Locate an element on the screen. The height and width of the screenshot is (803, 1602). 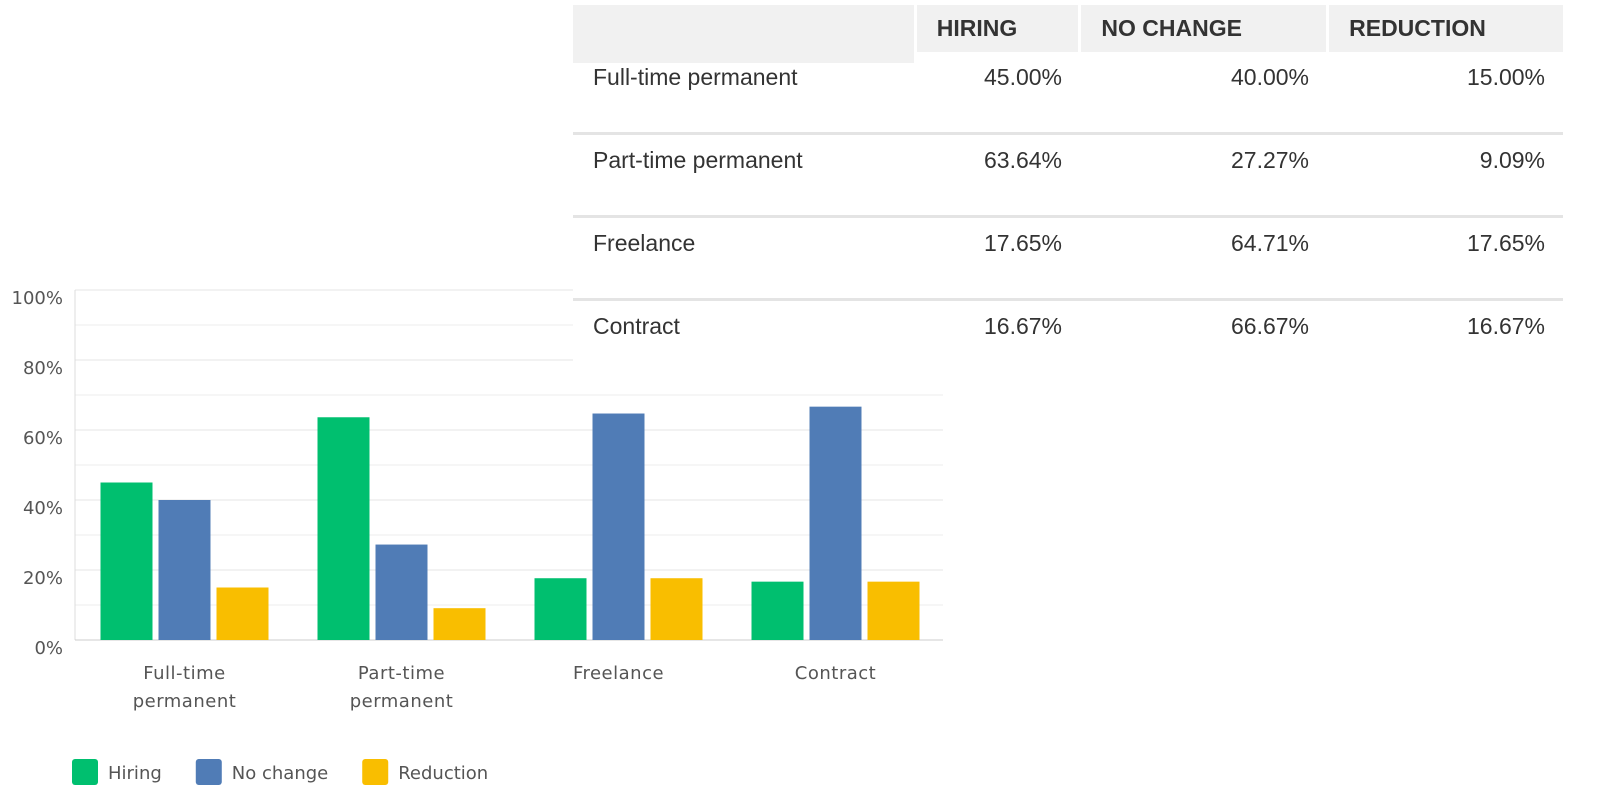
table-cell: 27.27% is located at coordinates (1269, 160).